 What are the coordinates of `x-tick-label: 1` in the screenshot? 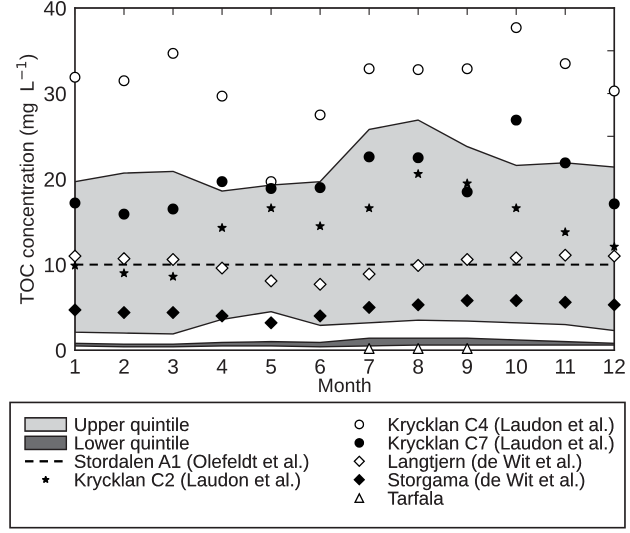 It's located at (75, 366).